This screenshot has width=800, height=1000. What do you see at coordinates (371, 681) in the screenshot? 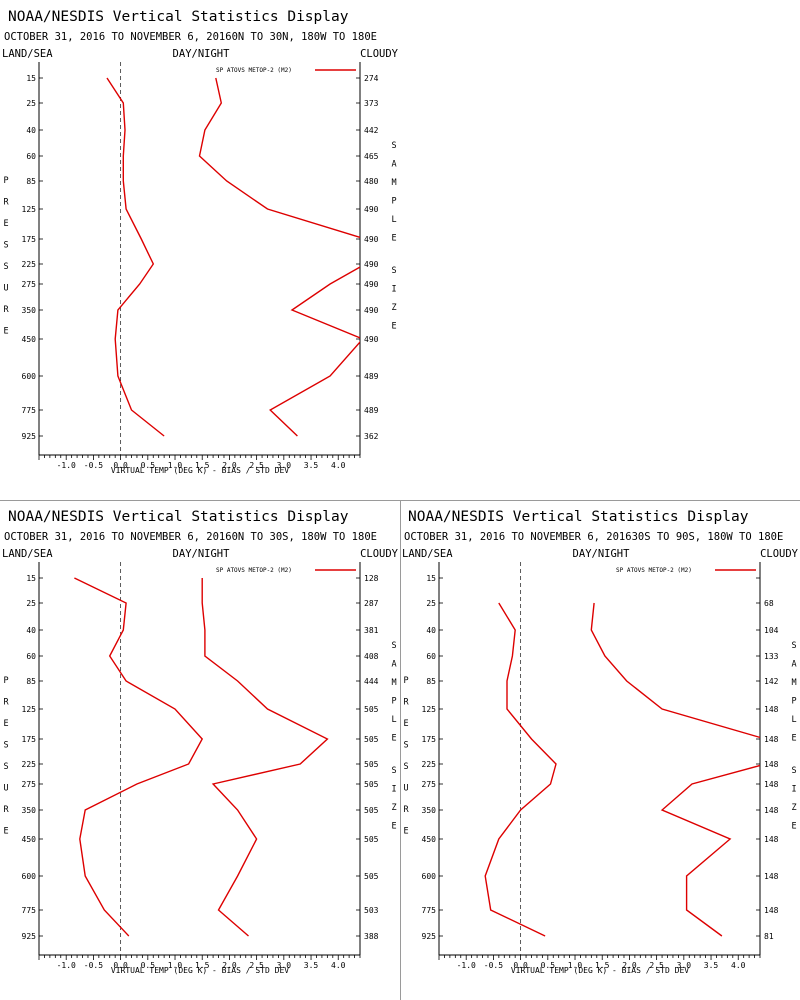
I see `sample-size-label: 444` at bounding box center [371, 681].